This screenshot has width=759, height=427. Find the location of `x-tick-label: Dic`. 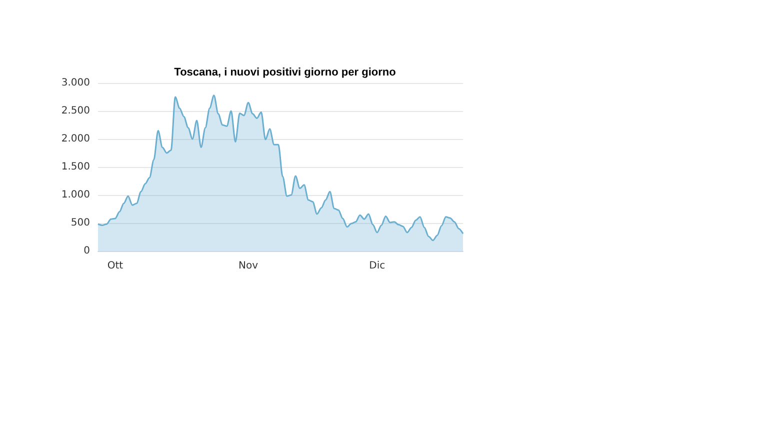

x-tick-label: Dic is located at coordinates (377, 266).